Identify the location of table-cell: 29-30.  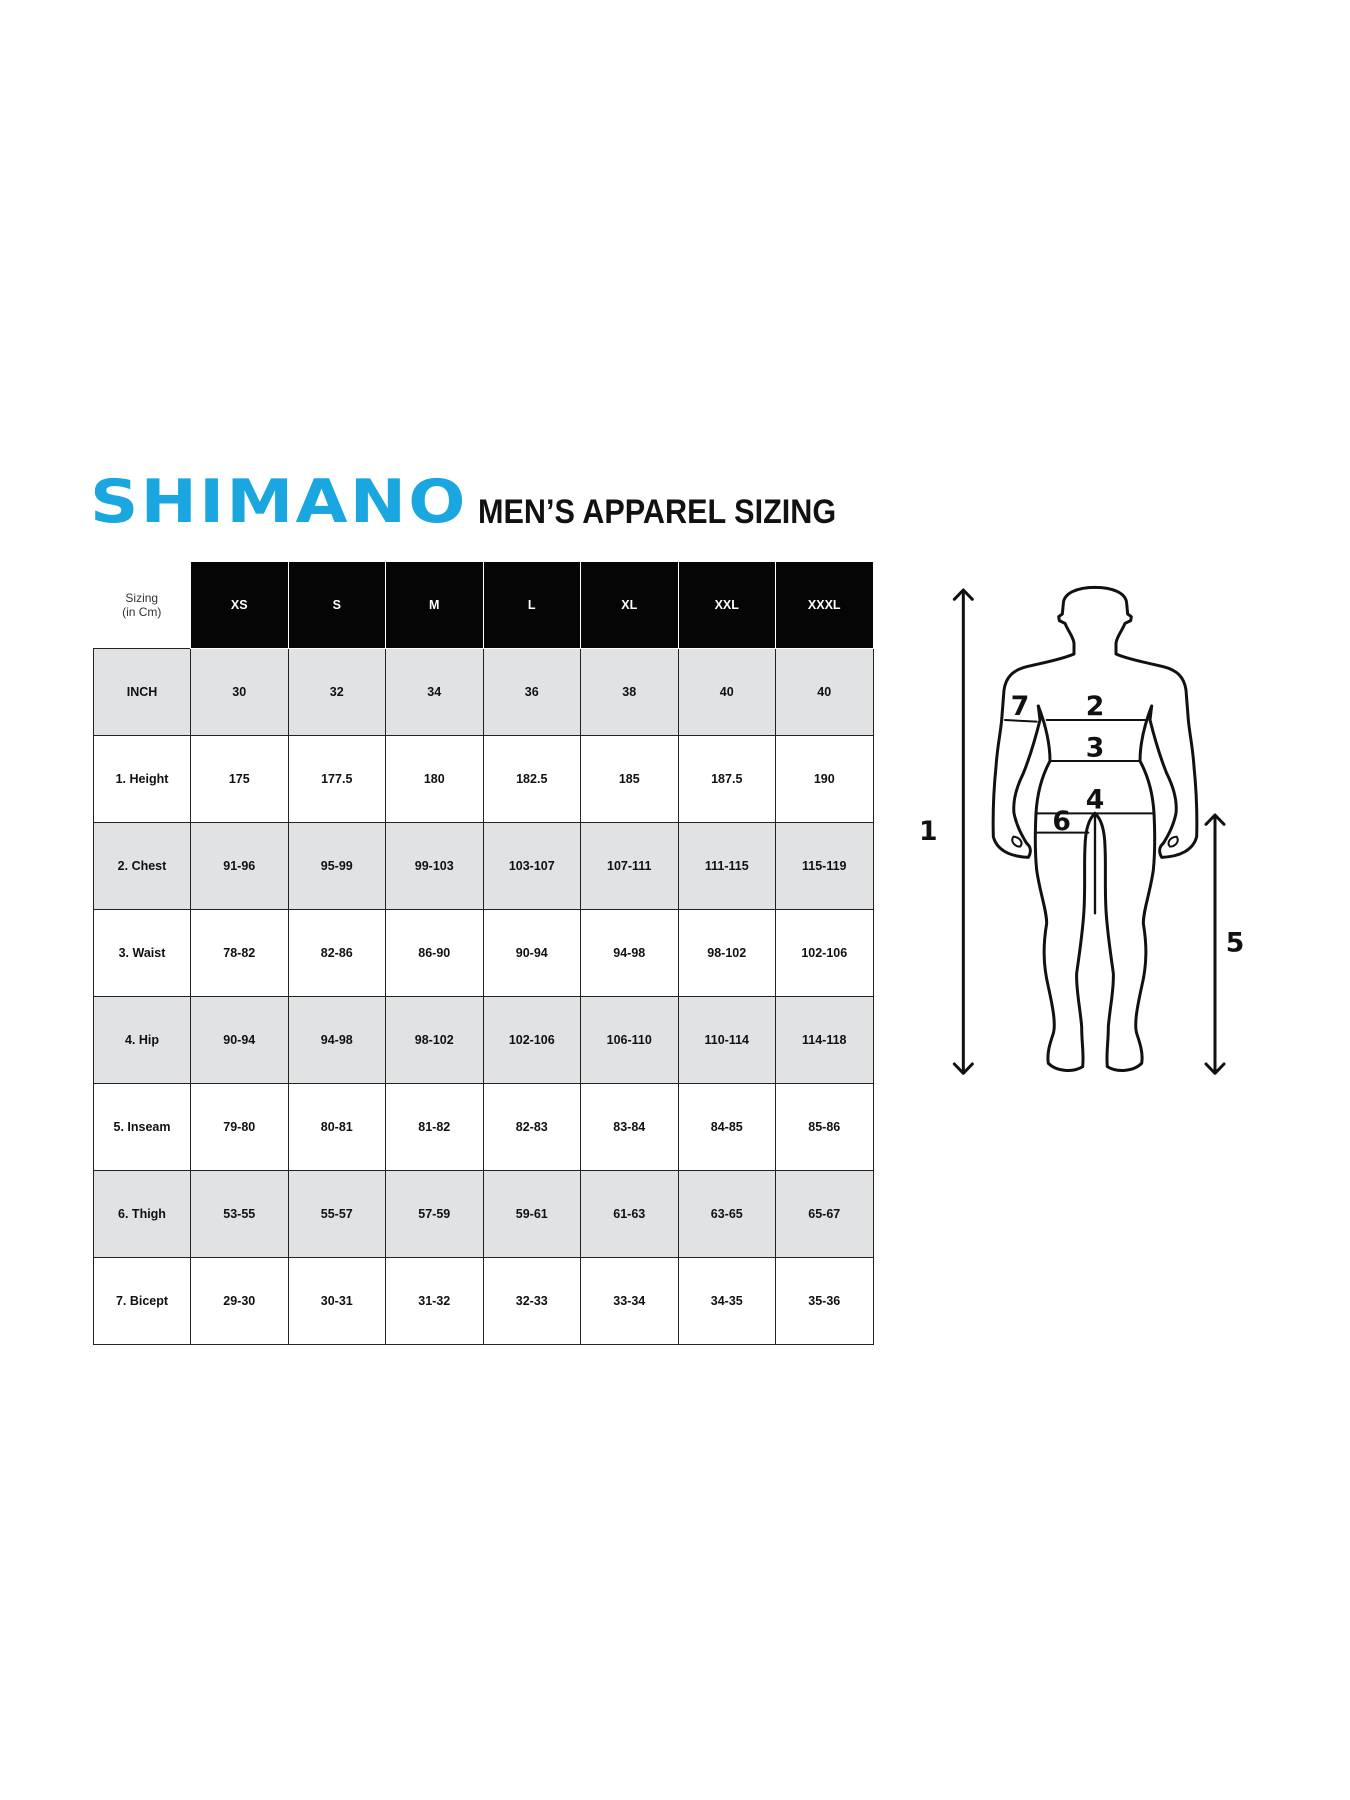
(239, 1301).